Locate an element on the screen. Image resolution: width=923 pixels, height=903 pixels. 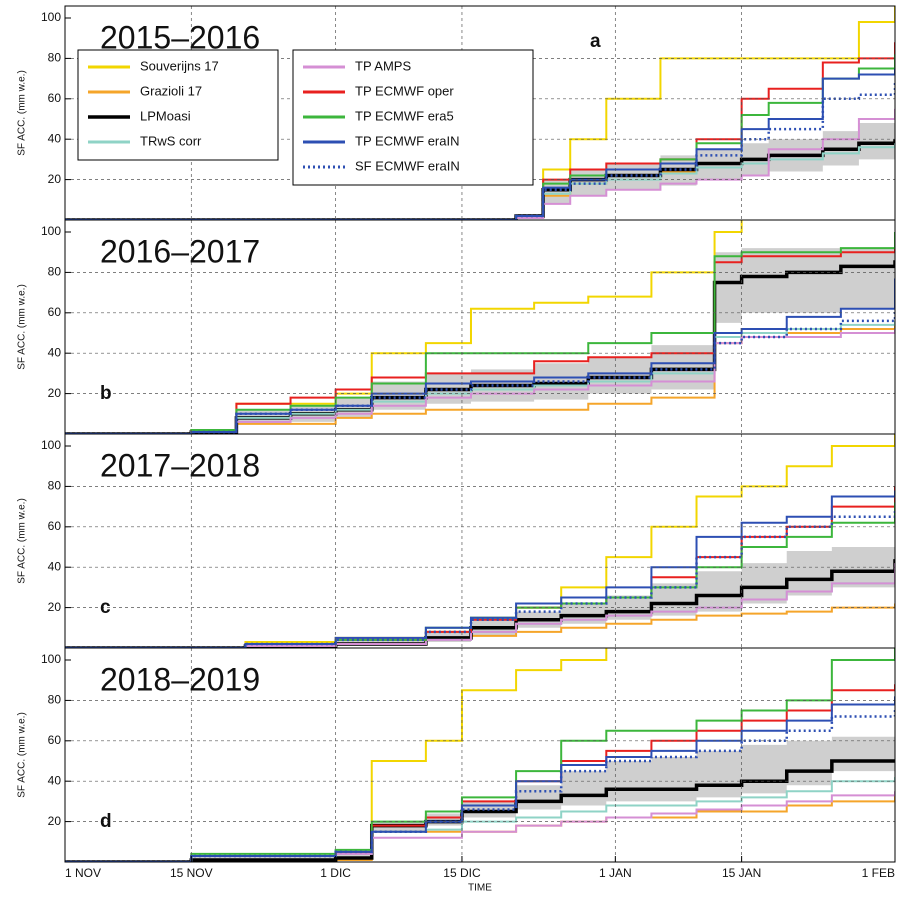
x-tick-label: 15 JAN is located at coordinates (741, 873).